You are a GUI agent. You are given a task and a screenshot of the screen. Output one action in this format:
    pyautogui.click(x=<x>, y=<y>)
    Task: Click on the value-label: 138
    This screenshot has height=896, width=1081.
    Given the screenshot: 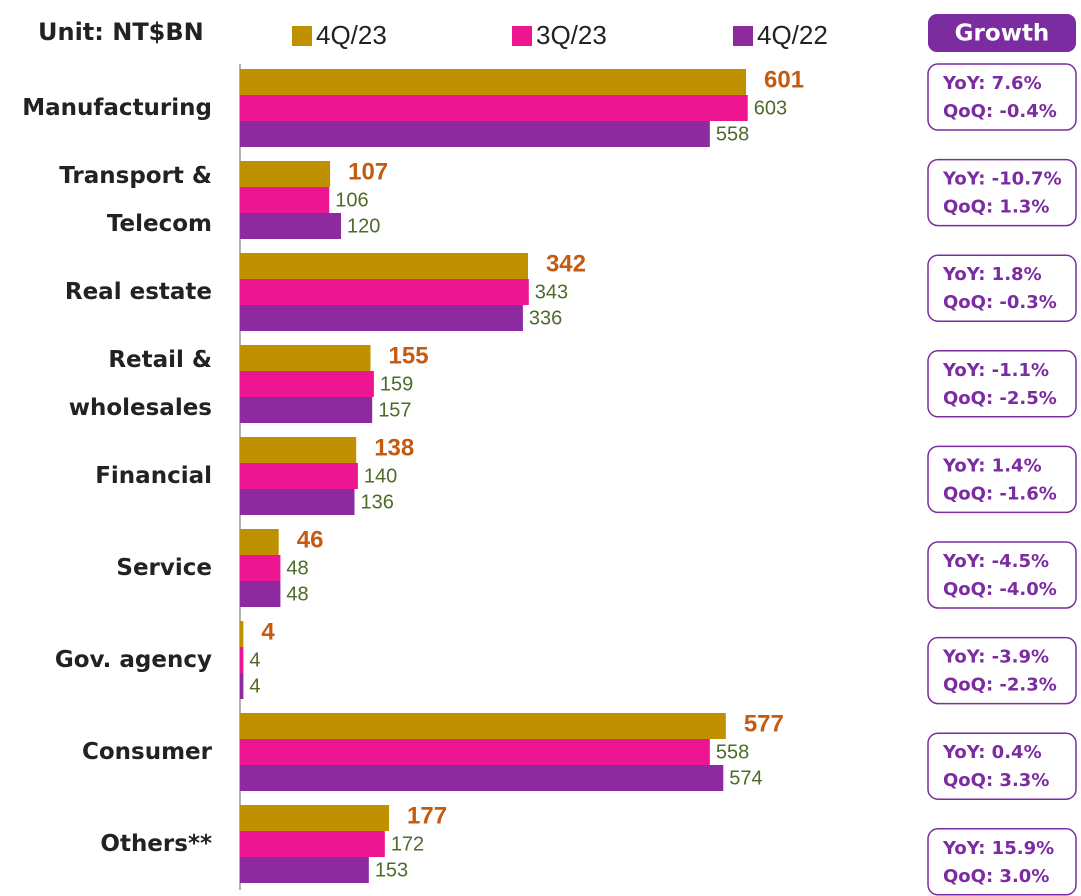 What is the action you would take?
    pyautogui.click(x=394, y=447)
    